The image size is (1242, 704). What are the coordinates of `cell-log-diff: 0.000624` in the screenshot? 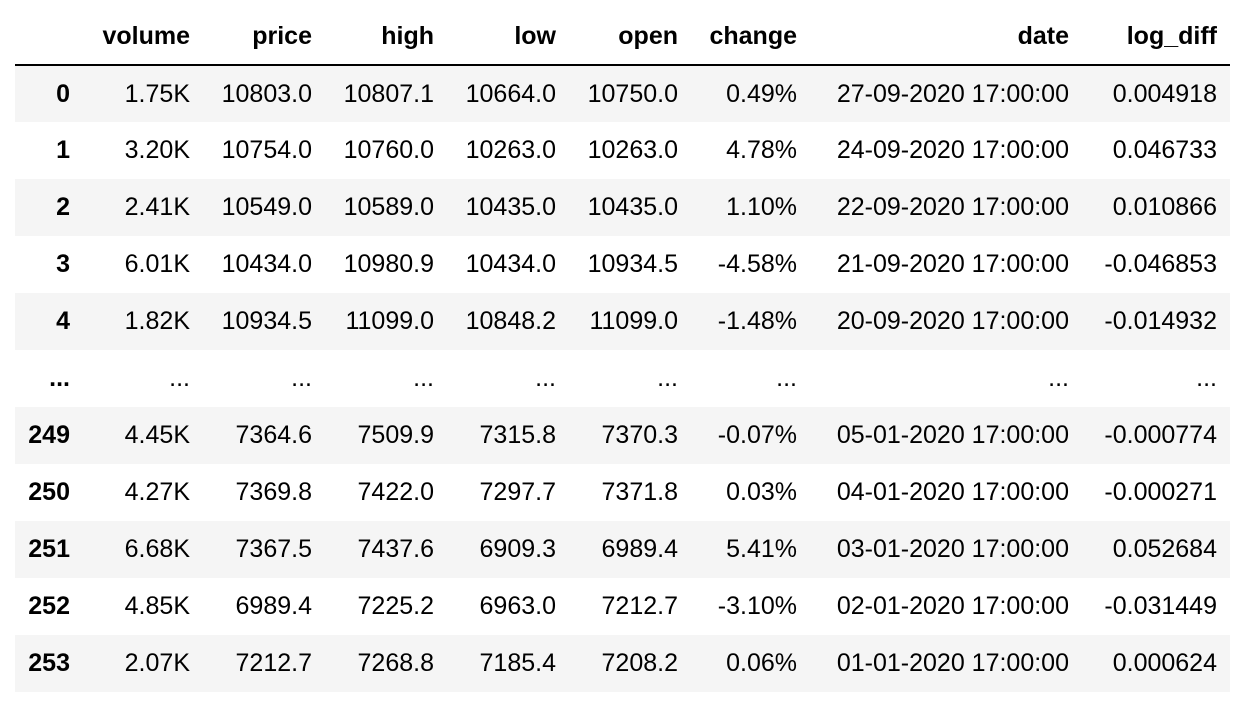 It's located at (1164, 663).